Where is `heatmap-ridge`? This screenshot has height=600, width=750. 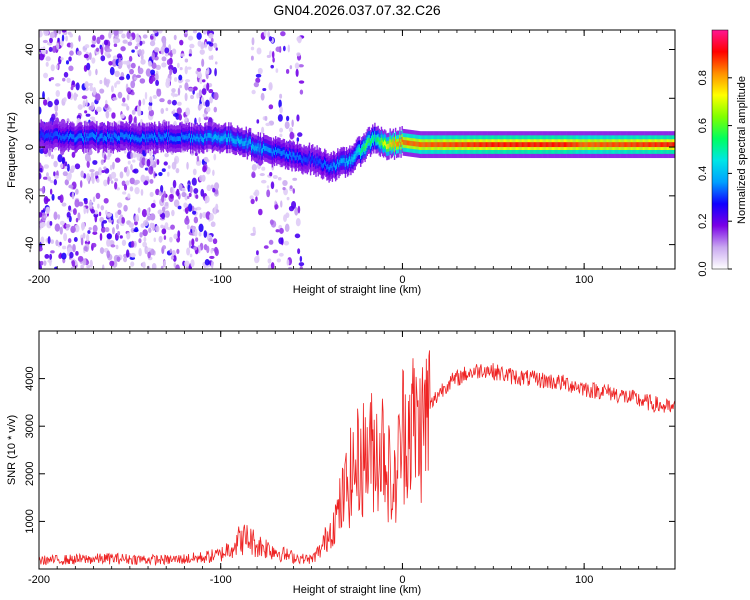 heatmap-ridge is located at coordinates (357, 151).